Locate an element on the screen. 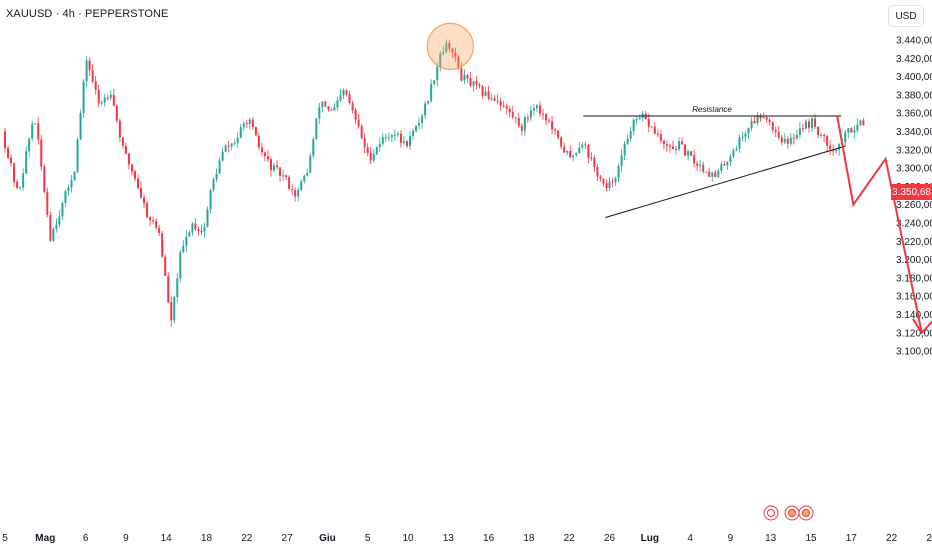 This screenshot has width=932, height=550. interval-label: 4h is located at coordinates (68, 14).